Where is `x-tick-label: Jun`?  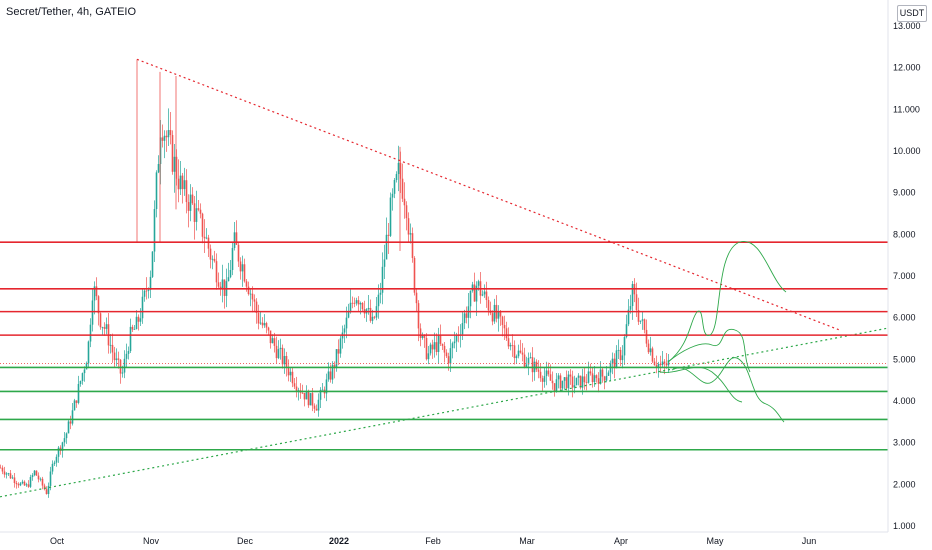
x-tick-label: Jun is located at coordinates (809, 541).